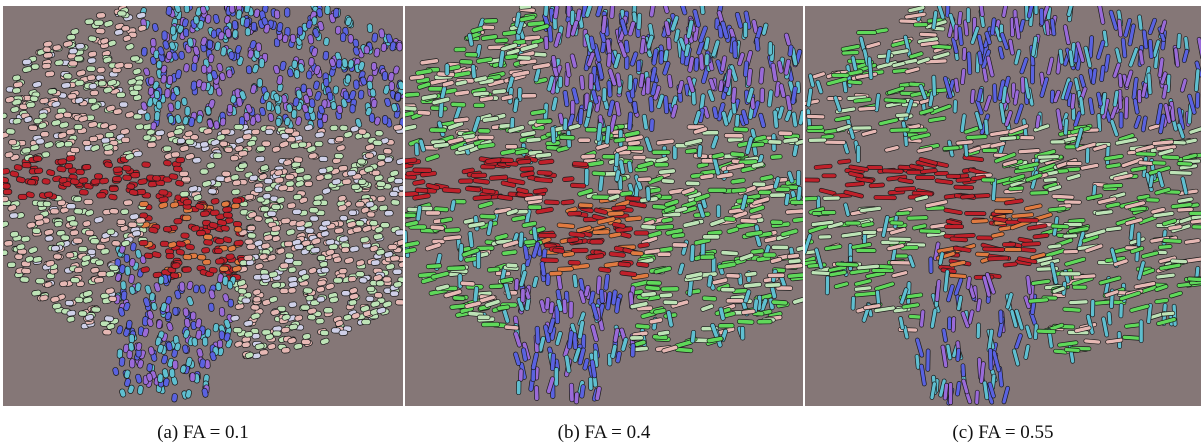 The image size is (1201, 448). I want to click on caption-c: (c) FA = 0.55, so click(1003, 432).